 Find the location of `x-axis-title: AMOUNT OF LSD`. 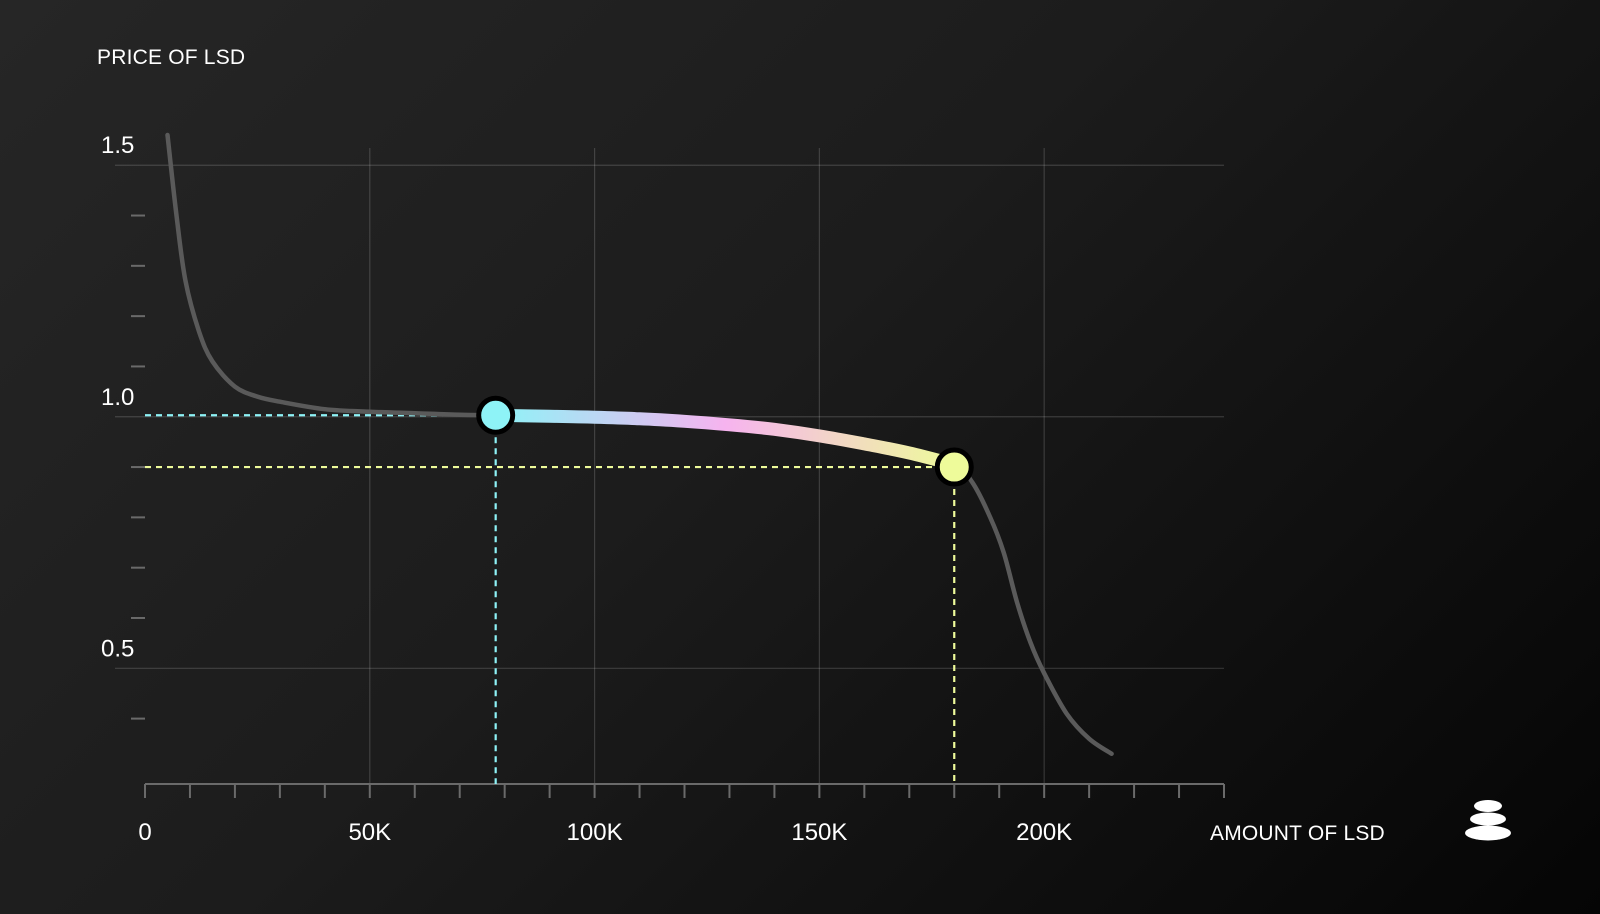

x-axis-title: AMOUNT OF LSD is located at coordinates (1297, 833).